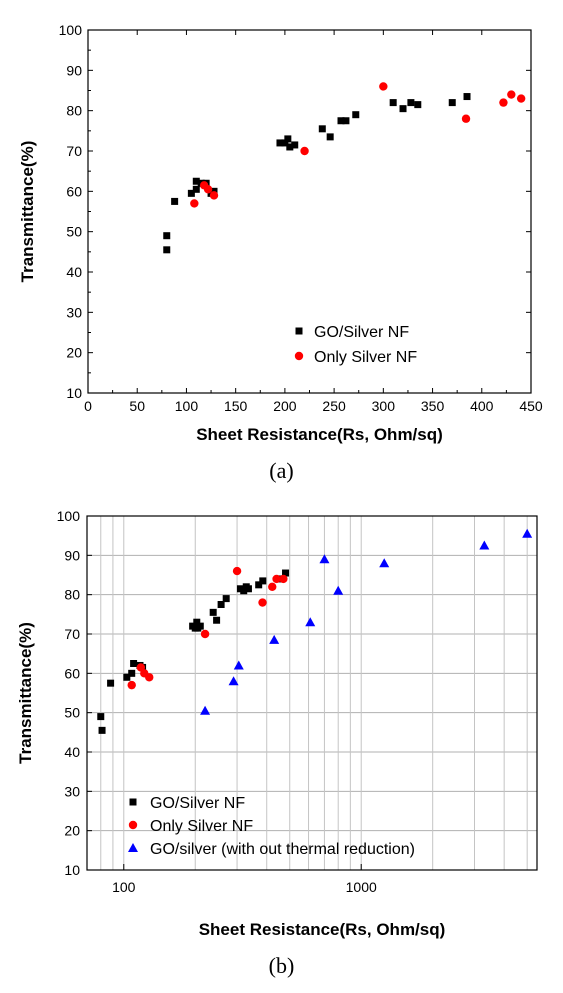 The height and width of the screenshot is (993, 563). What do you see at coordinates (236, 406) in the screenshot?
I see `x-tick-label: 150` at bounding box center [236, 406].